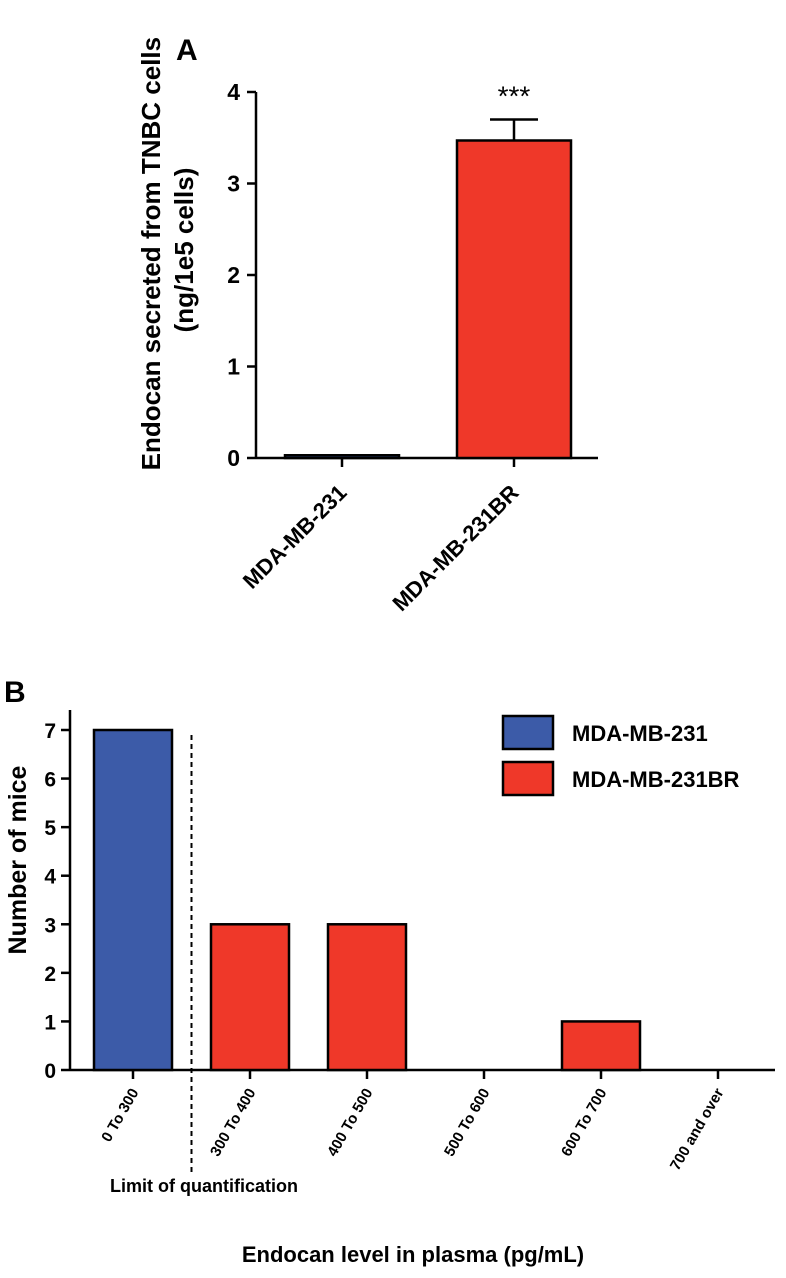 The width and height of the screenshot is (786, 1278). What do you see at coordinates (455, 548) in the screenshot?
I see `panel-a-category-label: MDA-MB-231BR` at bounding box center [455, 548].